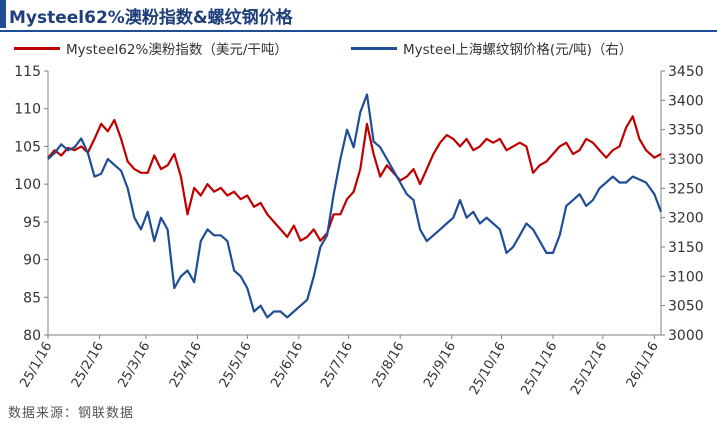  Describe the element at coordinates (177, 50) in the screenshot. I see `legend-label-index: Mysteel62%澳粉指数（美元/干吨）` at that location.